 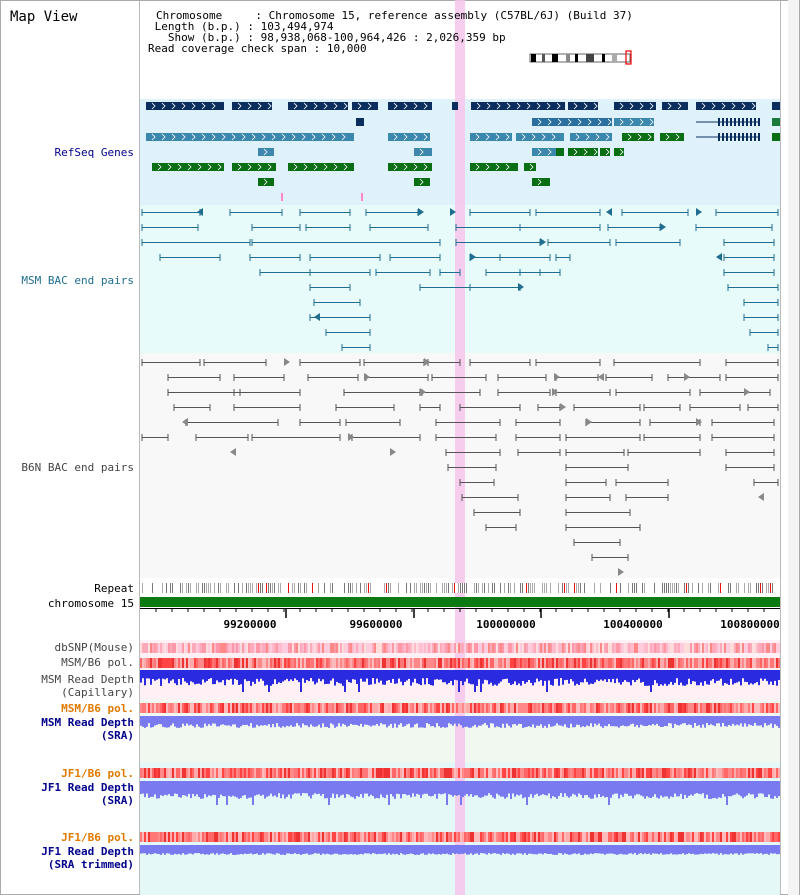 I want to click on track-label-jf1-depth-sra: JF1 Read Depth, so click(x=87, y=787).